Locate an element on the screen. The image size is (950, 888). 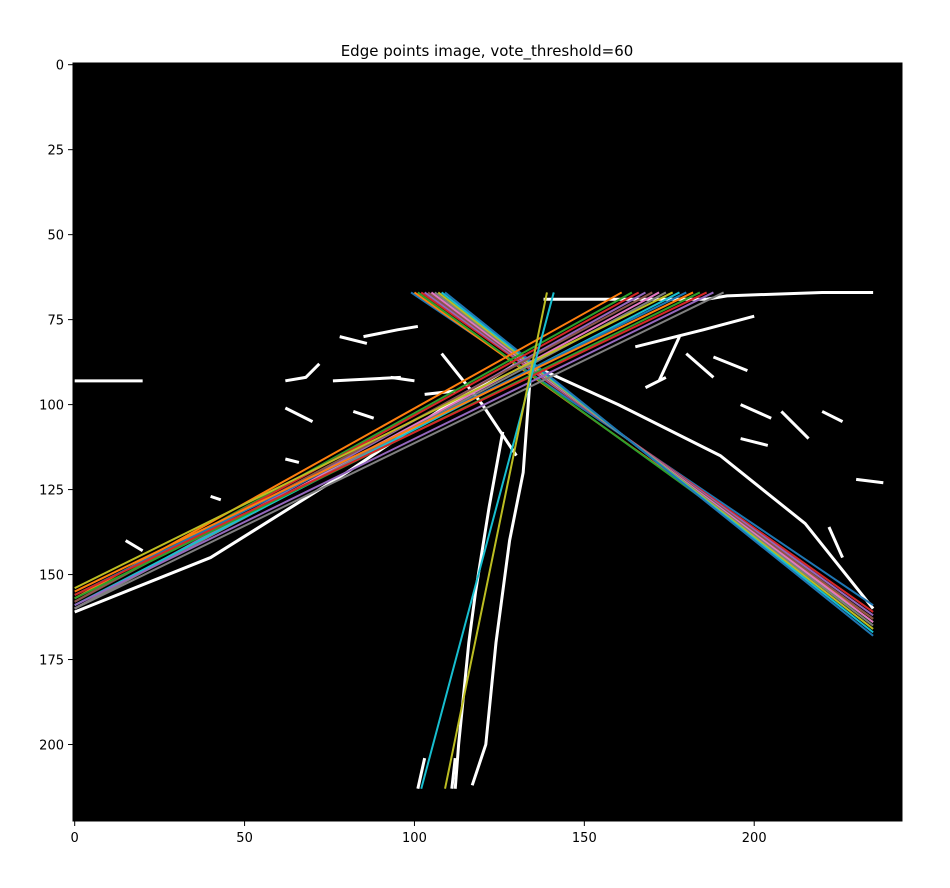
y-tick-label: 125 is located at coordinates (51, 491).